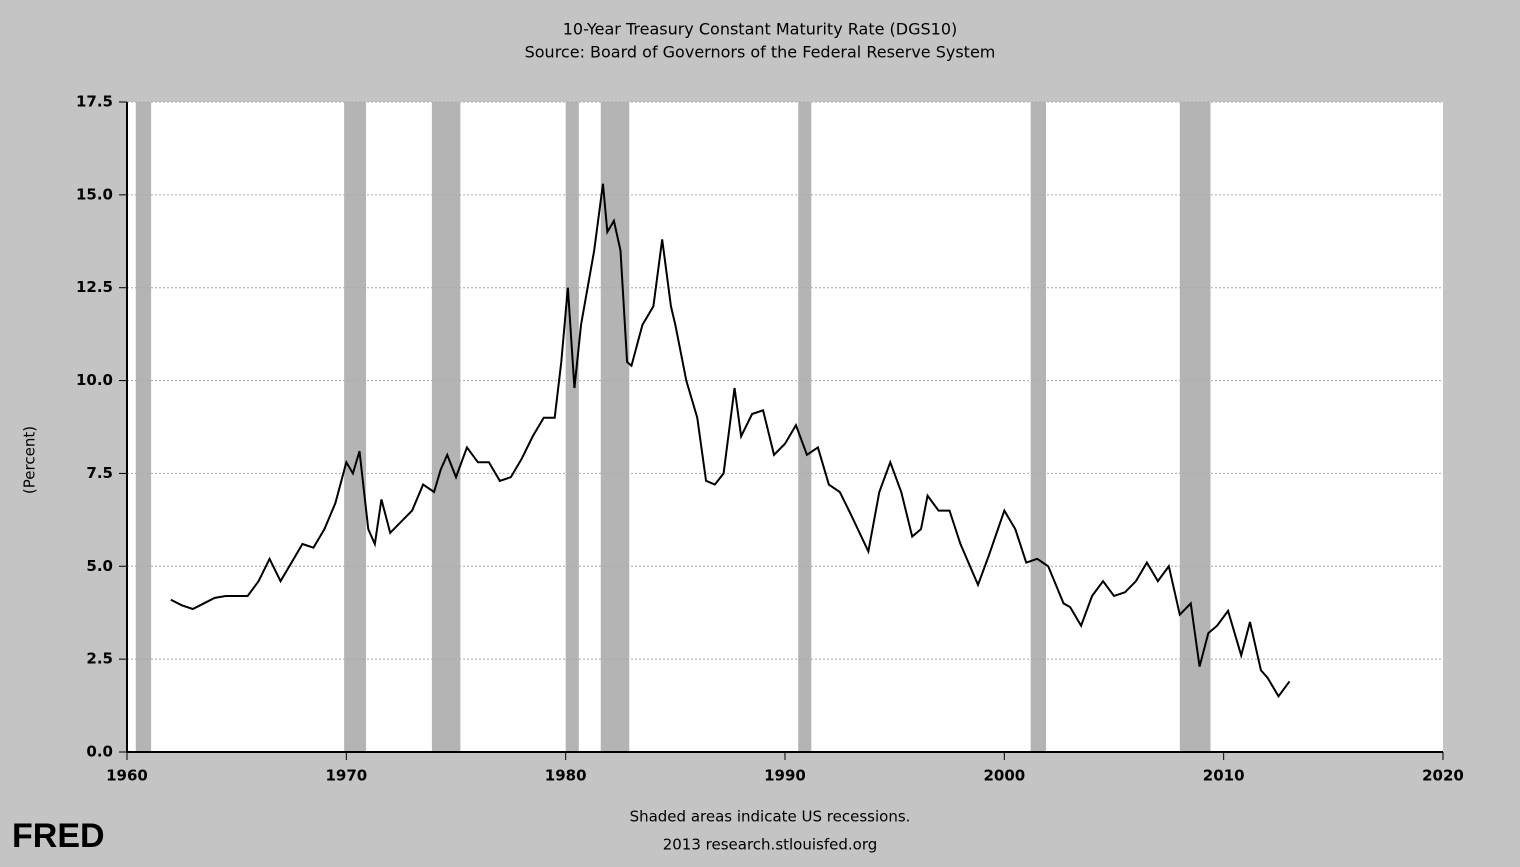 The image size is (1520, 867). I want to click on y-tick-label: 10.0, so click(94, 380).